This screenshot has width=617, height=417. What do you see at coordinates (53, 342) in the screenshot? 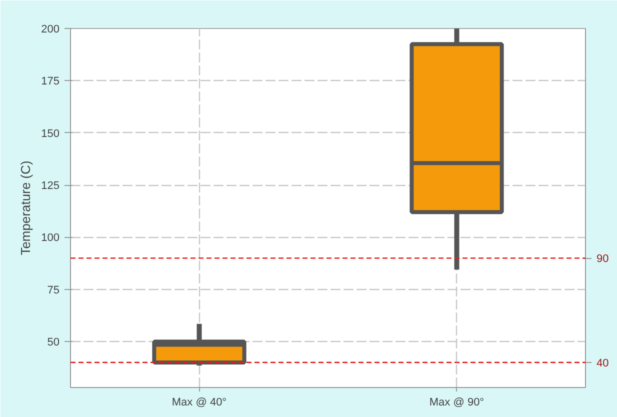
I see `y-tick-label: 50` at bounding box center [53, 342].